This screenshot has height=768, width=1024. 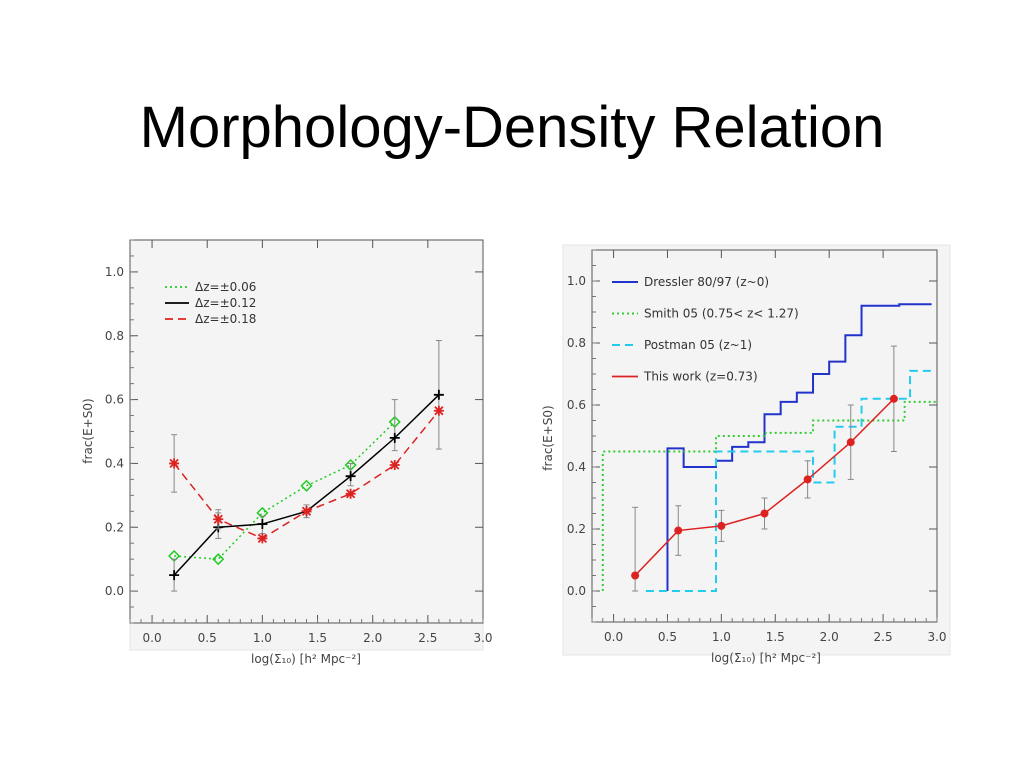 I want to click on legend-label: Smith 05 (0.75< z< 1.27), so click(x=721, y=314).